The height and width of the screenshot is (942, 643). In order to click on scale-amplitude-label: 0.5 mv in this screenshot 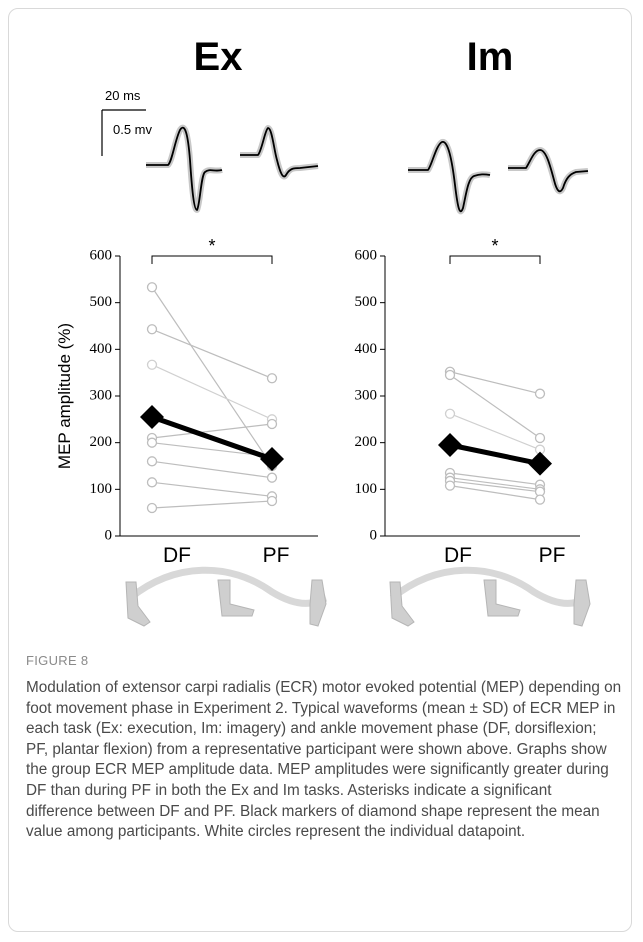, I will do `click(133, 129)`.